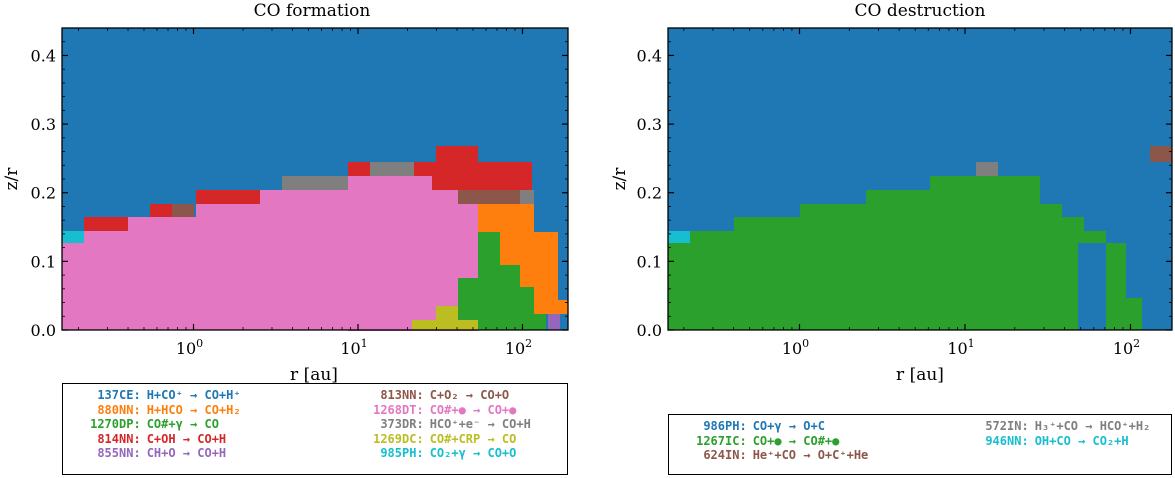  Describe the element at coordinates (391, 453) in the screenshot. I see `legend-entry-count: 985` at that location.